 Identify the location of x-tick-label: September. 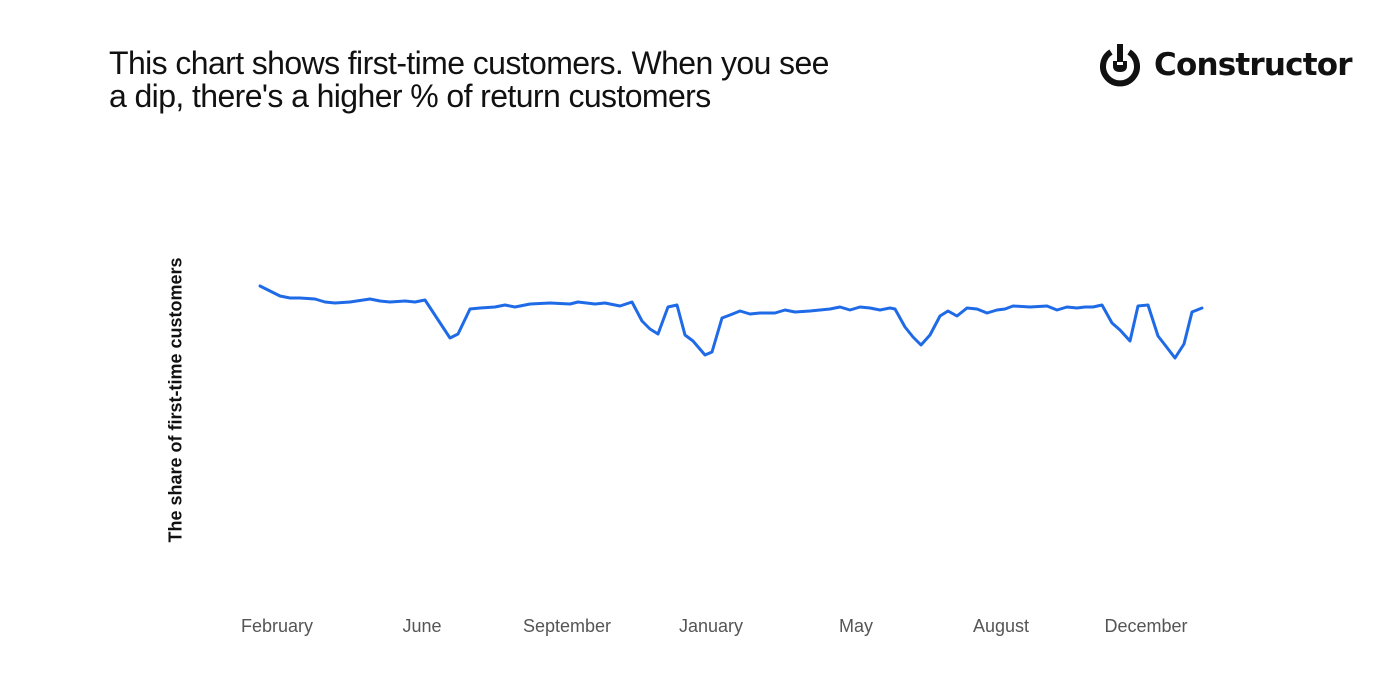
(567, 626).